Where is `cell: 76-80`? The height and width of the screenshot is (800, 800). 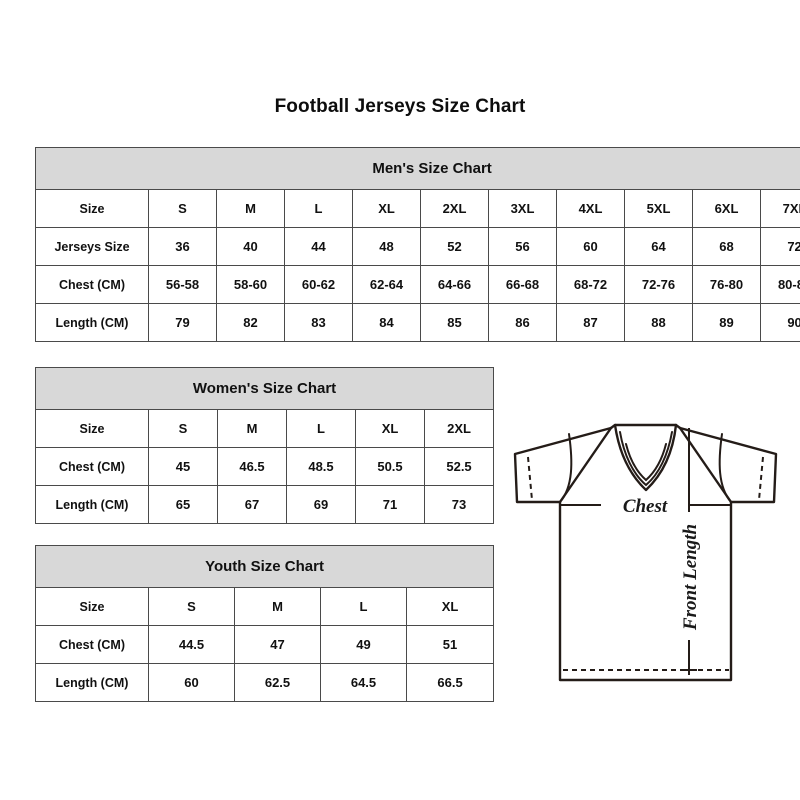
cell: 76-80 is located at coordinates (726, 284).